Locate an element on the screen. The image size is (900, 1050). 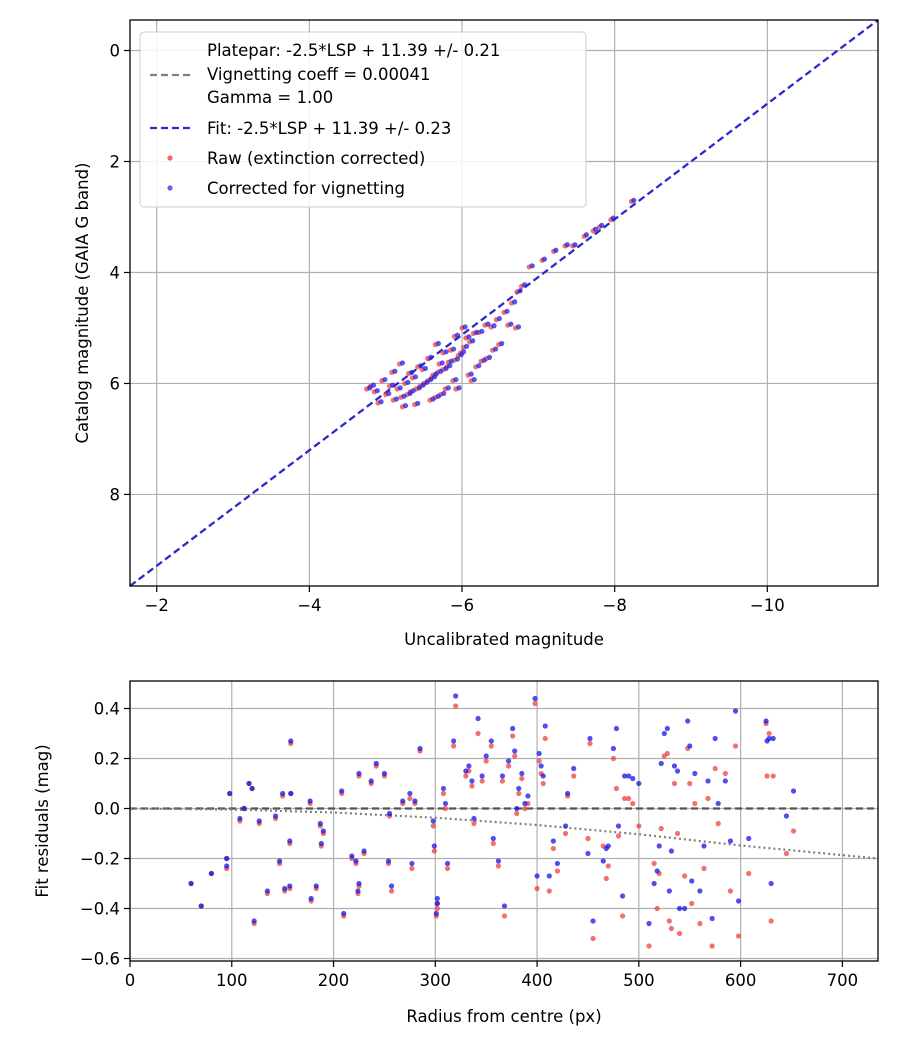
legend-entry-fit: Fit: -2.5*LSP + 11.39 +/- 0.23 is located at coordinates (329, 128).